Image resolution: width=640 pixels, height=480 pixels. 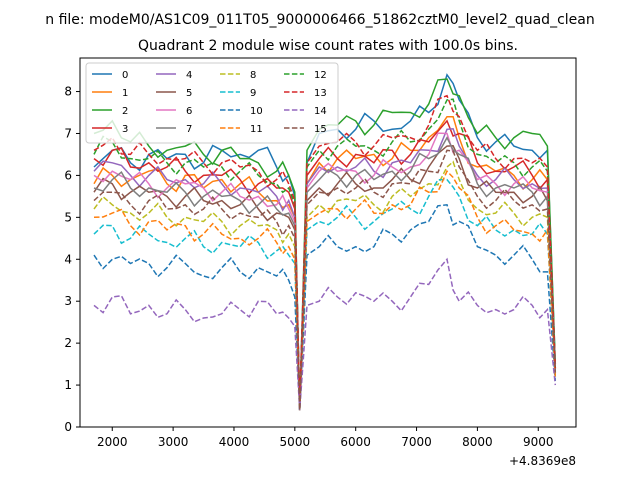 What do you see at coordinates (189, 111) in the screenshot?
I see `legend-label-6: 6` at bounding box center [189, 111].